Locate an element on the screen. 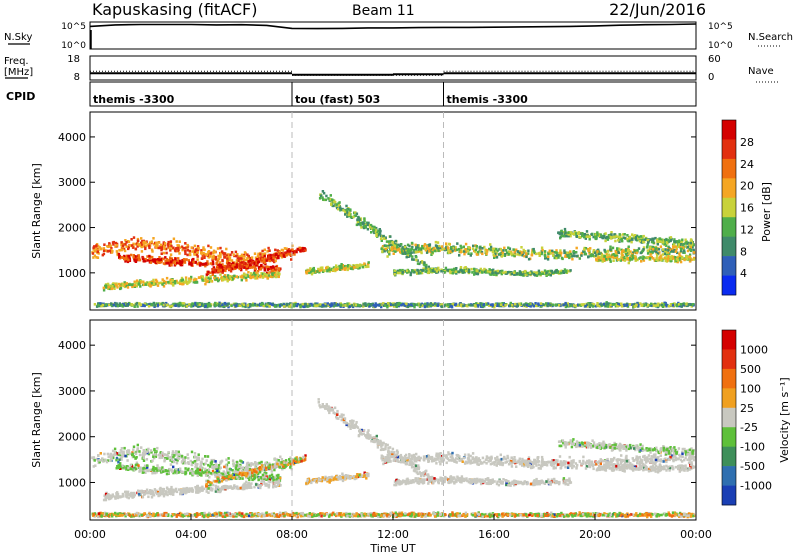  heat-cell-1960 is located at coordinates (681, 251).